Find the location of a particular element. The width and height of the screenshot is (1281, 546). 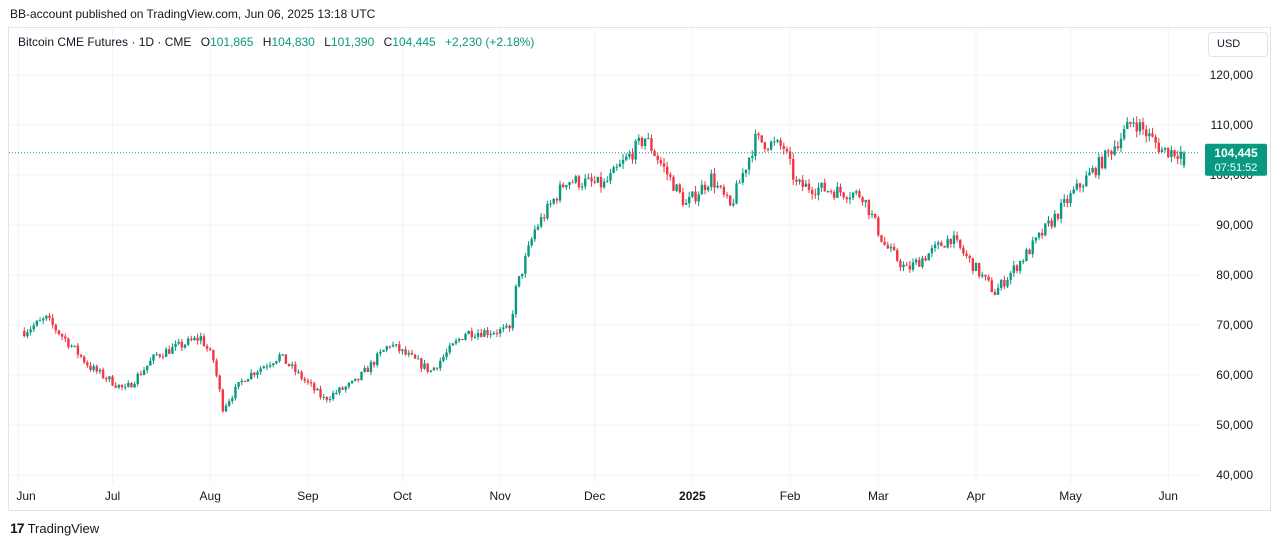

tradingview-logo-icon: 17 is located at coordinates (17, 528).